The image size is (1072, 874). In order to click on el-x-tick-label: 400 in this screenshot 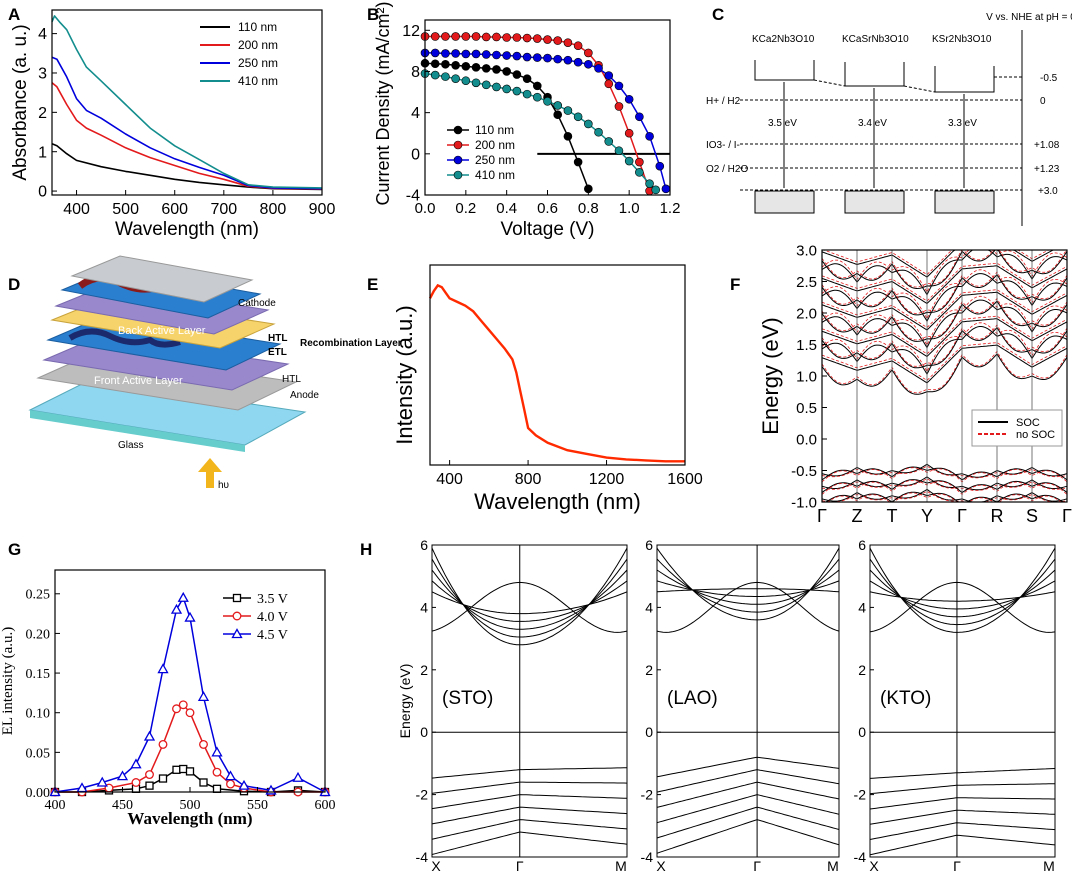, I will do `click(55, 805)`.